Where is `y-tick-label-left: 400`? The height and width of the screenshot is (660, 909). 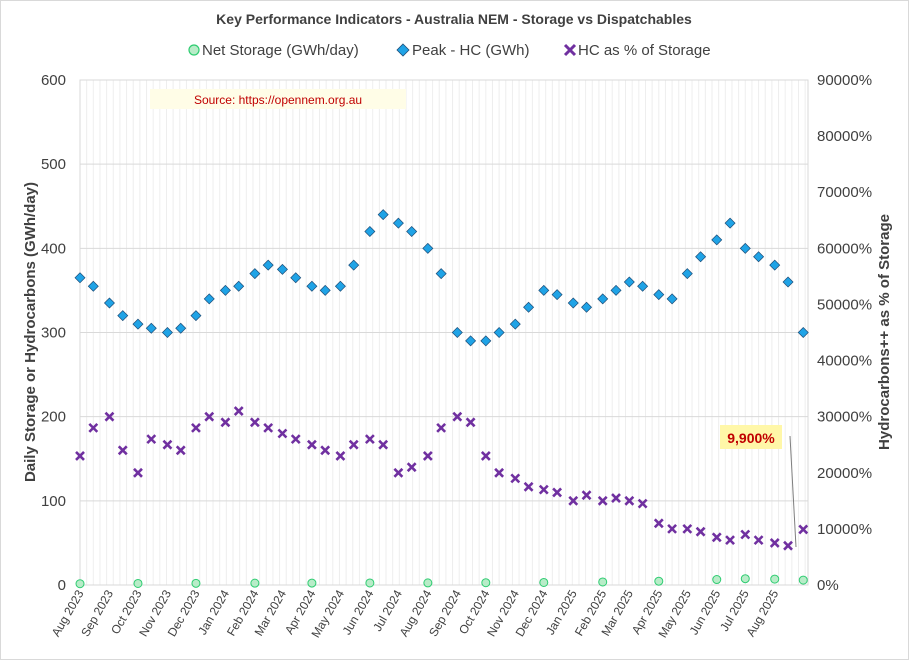
y-tick-label-left: 400 is located at coordinates (53, 248).